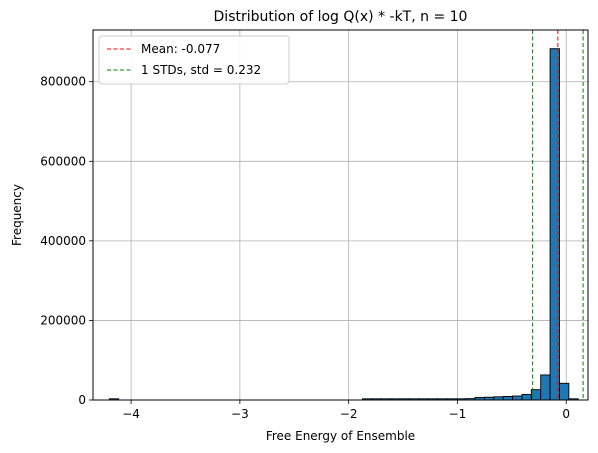 The image size is (598, 453). I want to click on y-tick-label: 200000, so click(63, 320).